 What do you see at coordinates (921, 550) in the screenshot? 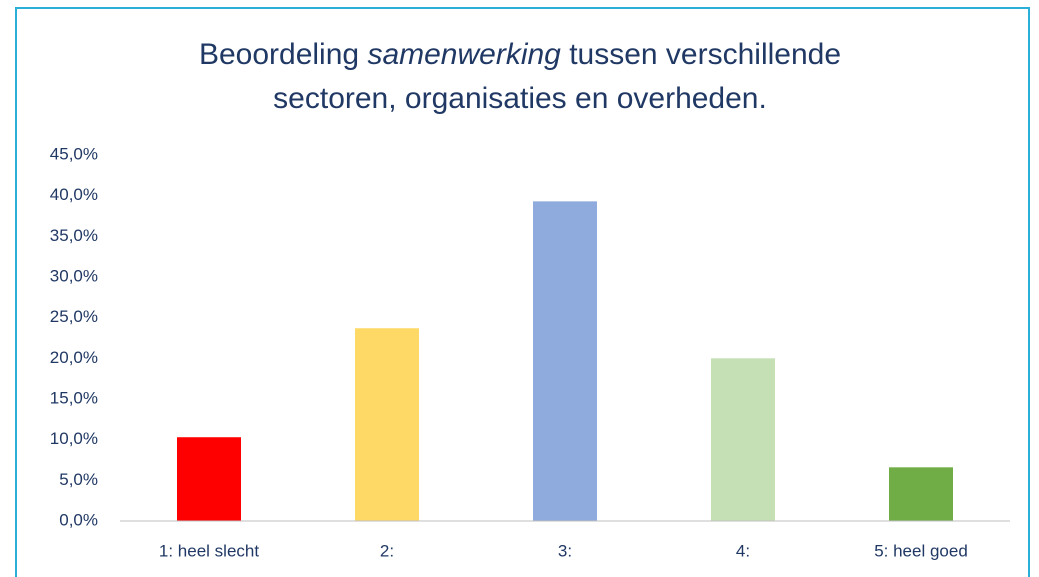
I see `x-tick-label: 5: heel goed` at bounding box center [921, 550].